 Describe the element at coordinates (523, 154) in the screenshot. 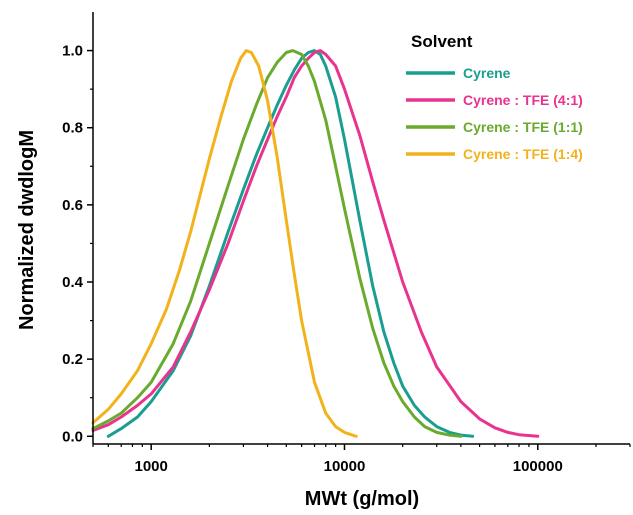

I see `legend-label-4: Cyrene : TFE (1:4)` at that location.